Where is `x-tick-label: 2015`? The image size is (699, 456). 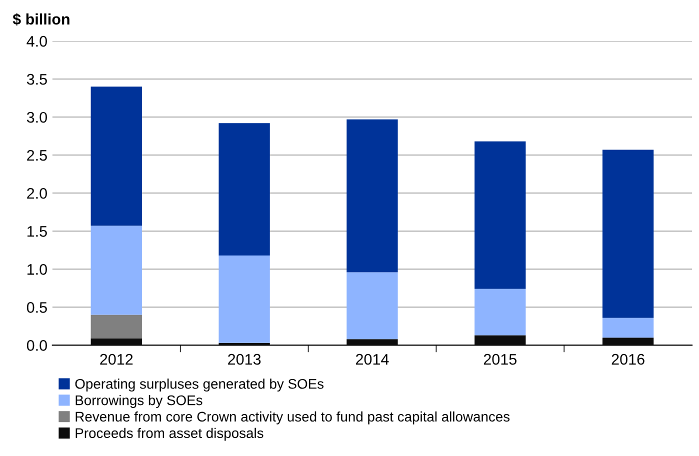
x-tick-label: 2015 is located at coordinates (500, 359).